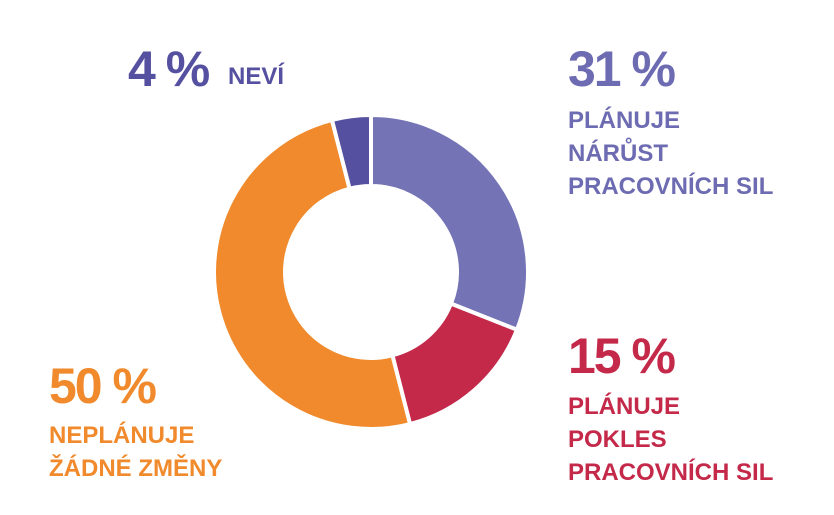  What do you see at coordinates (617, 439) in the screenshot?
I see `segment-label-decline-line-2: POKLES` at bounding box center [617, 439].